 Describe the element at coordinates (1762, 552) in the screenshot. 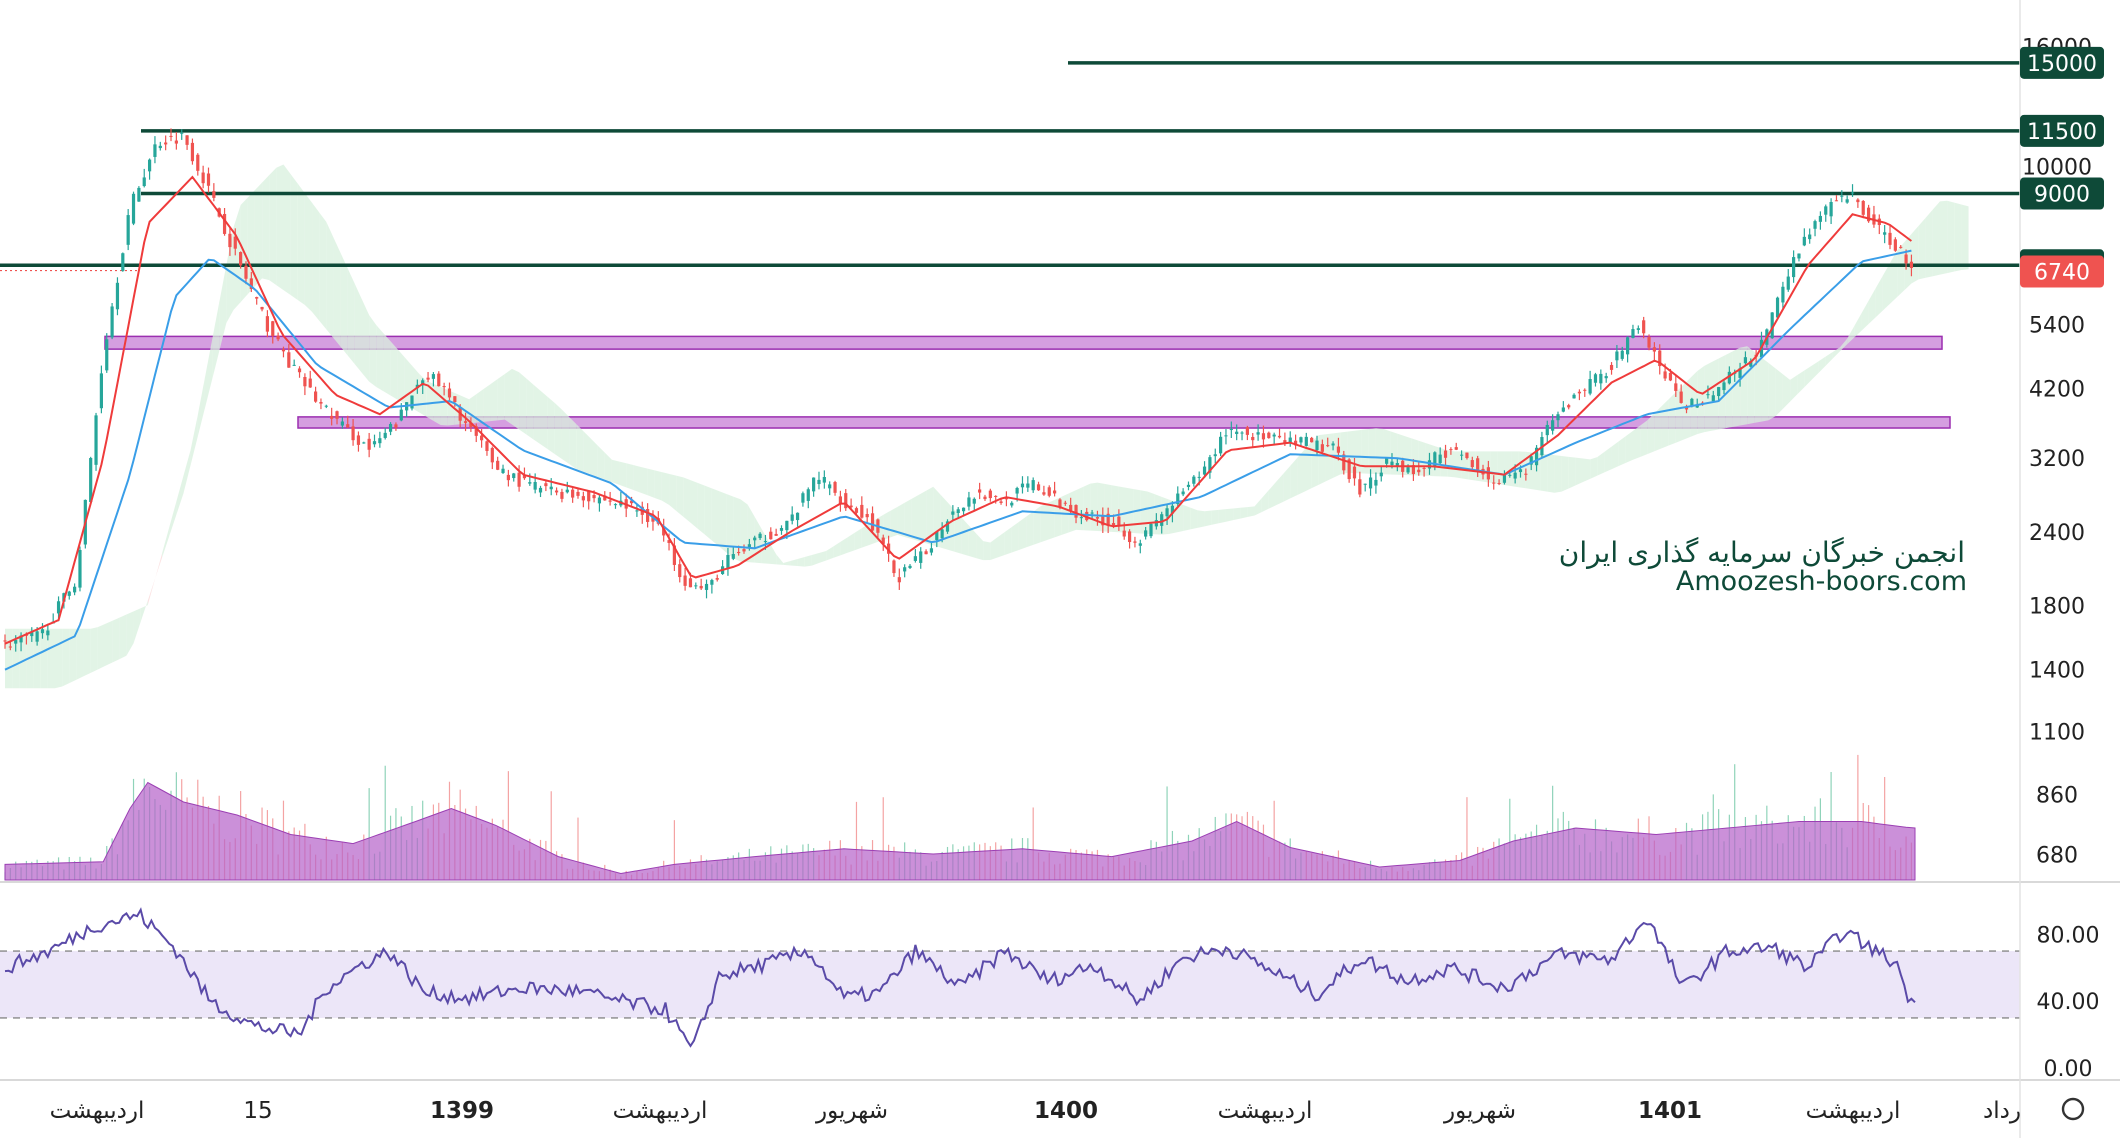

I see `watermark-line-1: انجمن خبرگان سرمایه گذاری ایران` at that location.